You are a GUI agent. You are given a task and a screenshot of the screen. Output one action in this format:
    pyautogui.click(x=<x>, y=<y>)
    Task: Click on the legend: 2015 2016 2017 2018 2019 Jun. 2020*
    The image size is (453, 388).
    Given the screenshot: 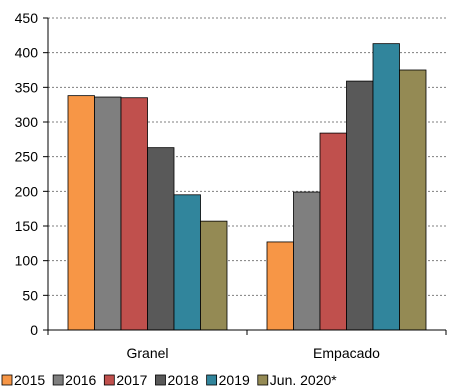 What is the action you would take?
    pyautogui.click(x=169, y=380)
    